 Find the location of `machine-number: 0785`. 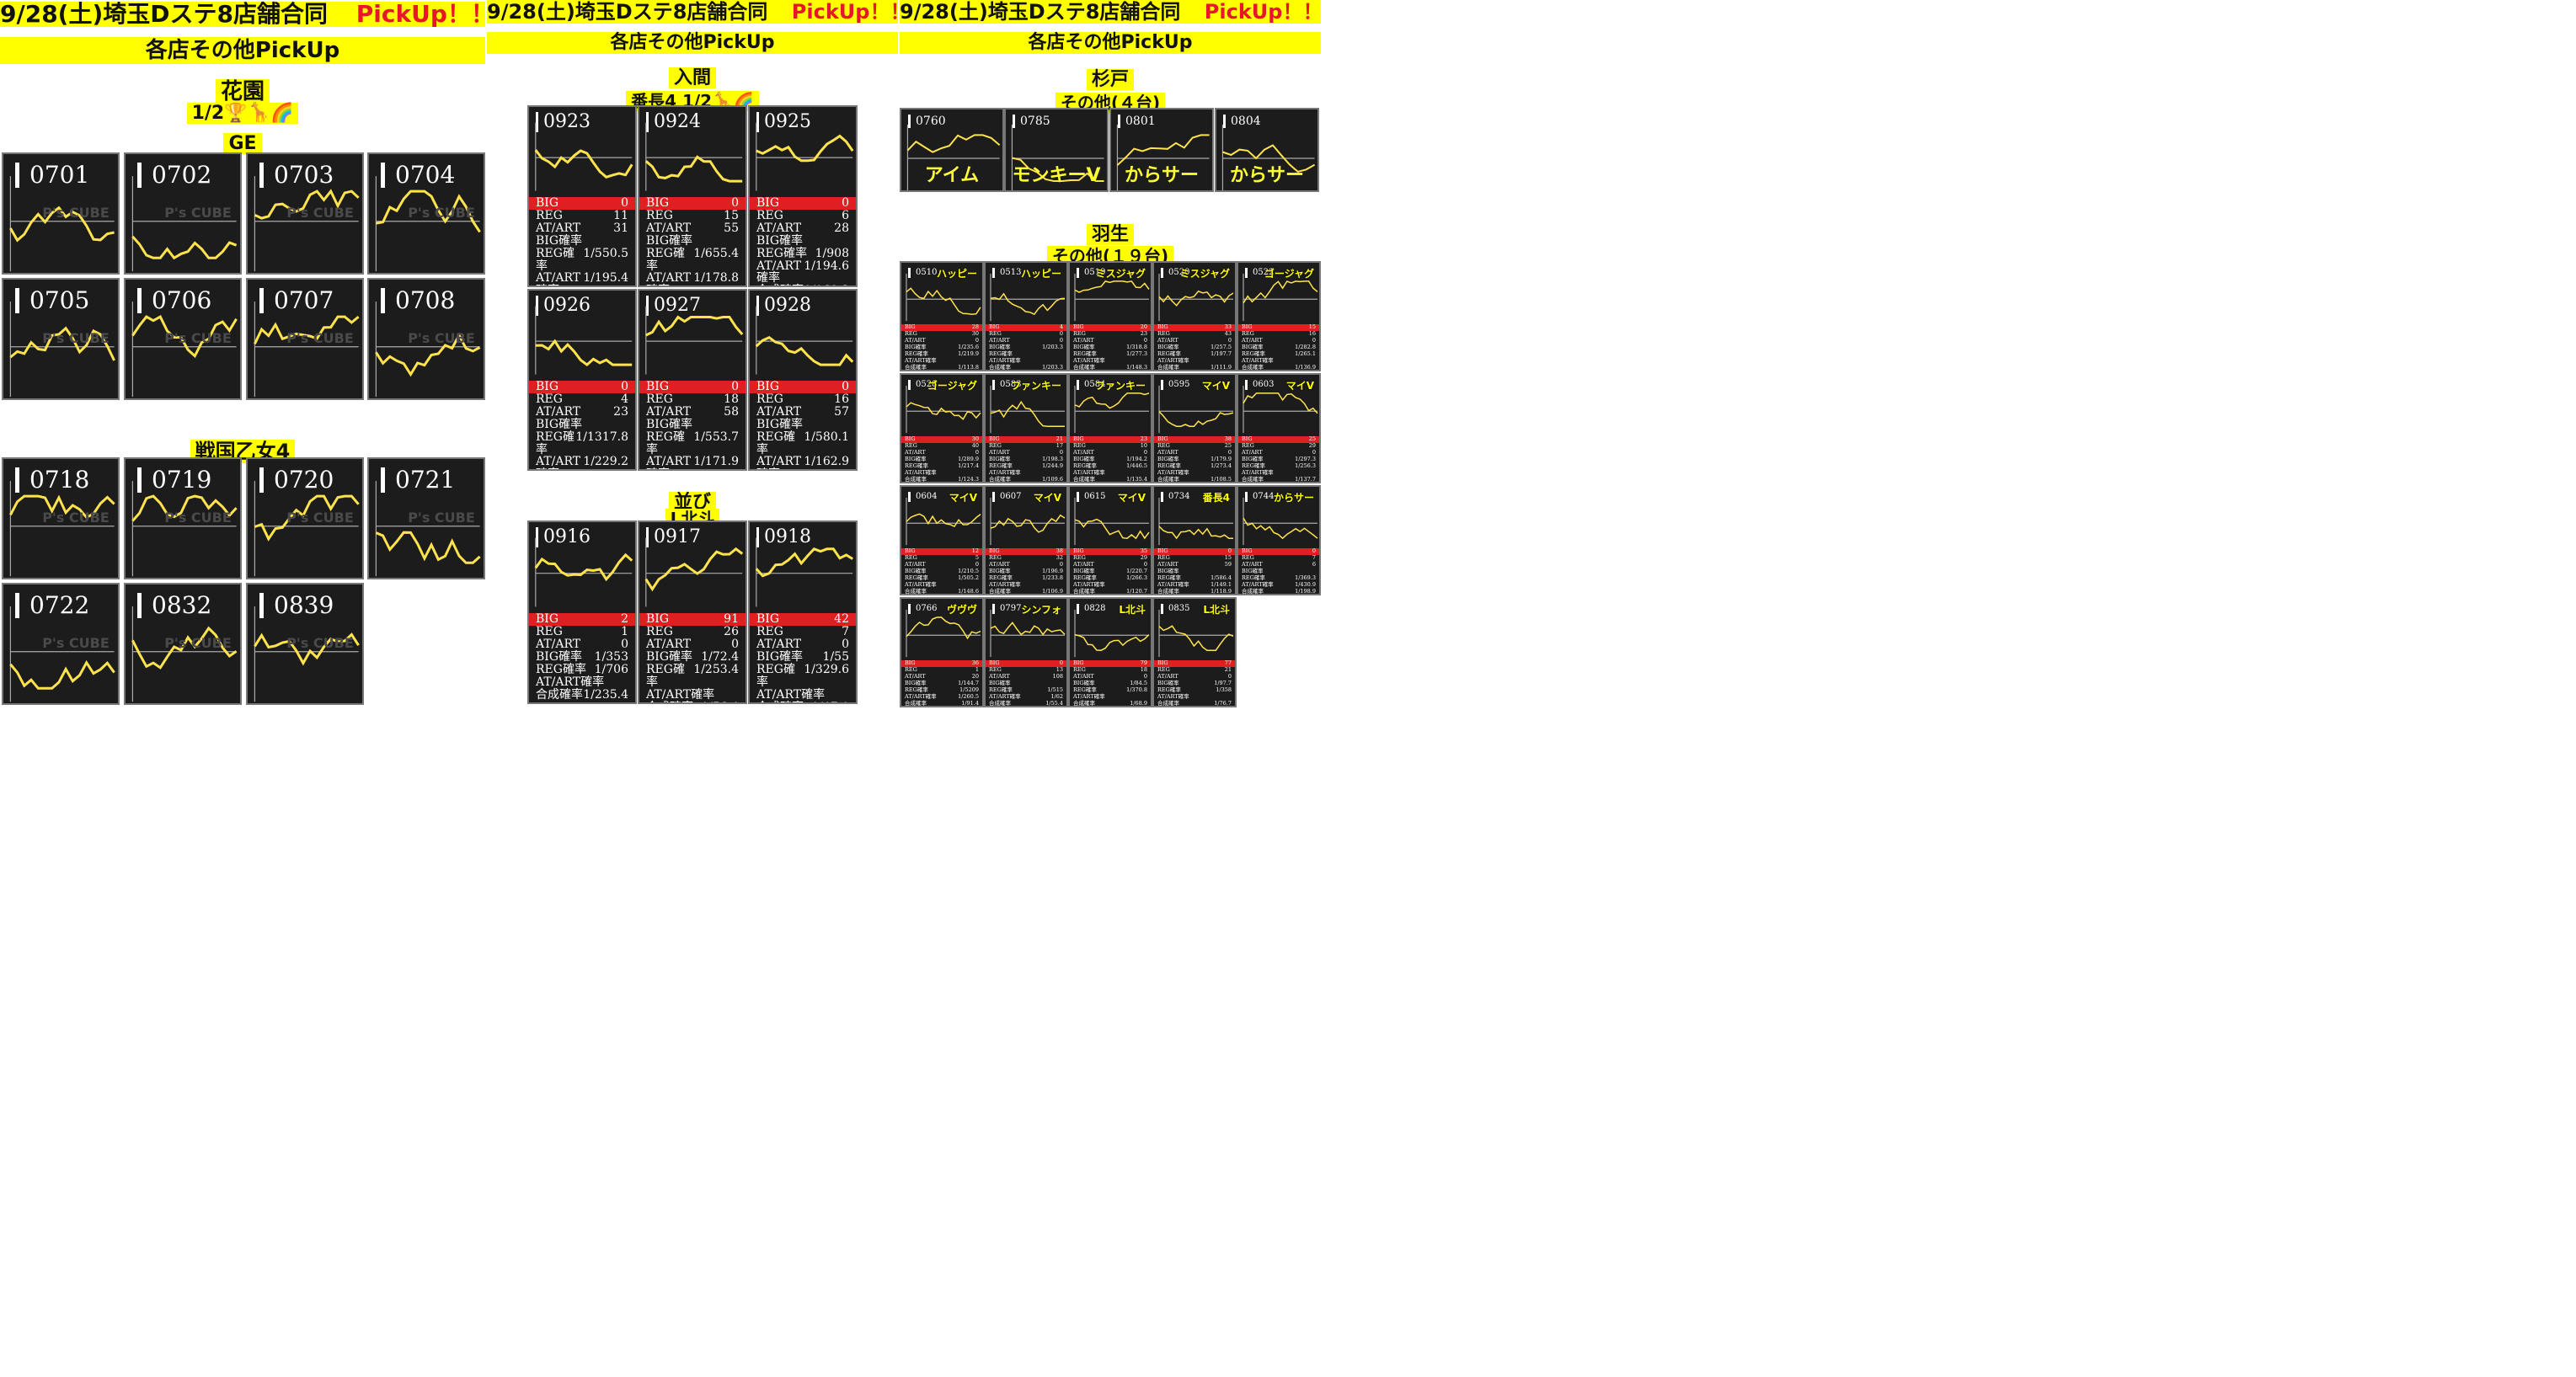

machine-number: 0785 is located at coordinates (1031, 122).